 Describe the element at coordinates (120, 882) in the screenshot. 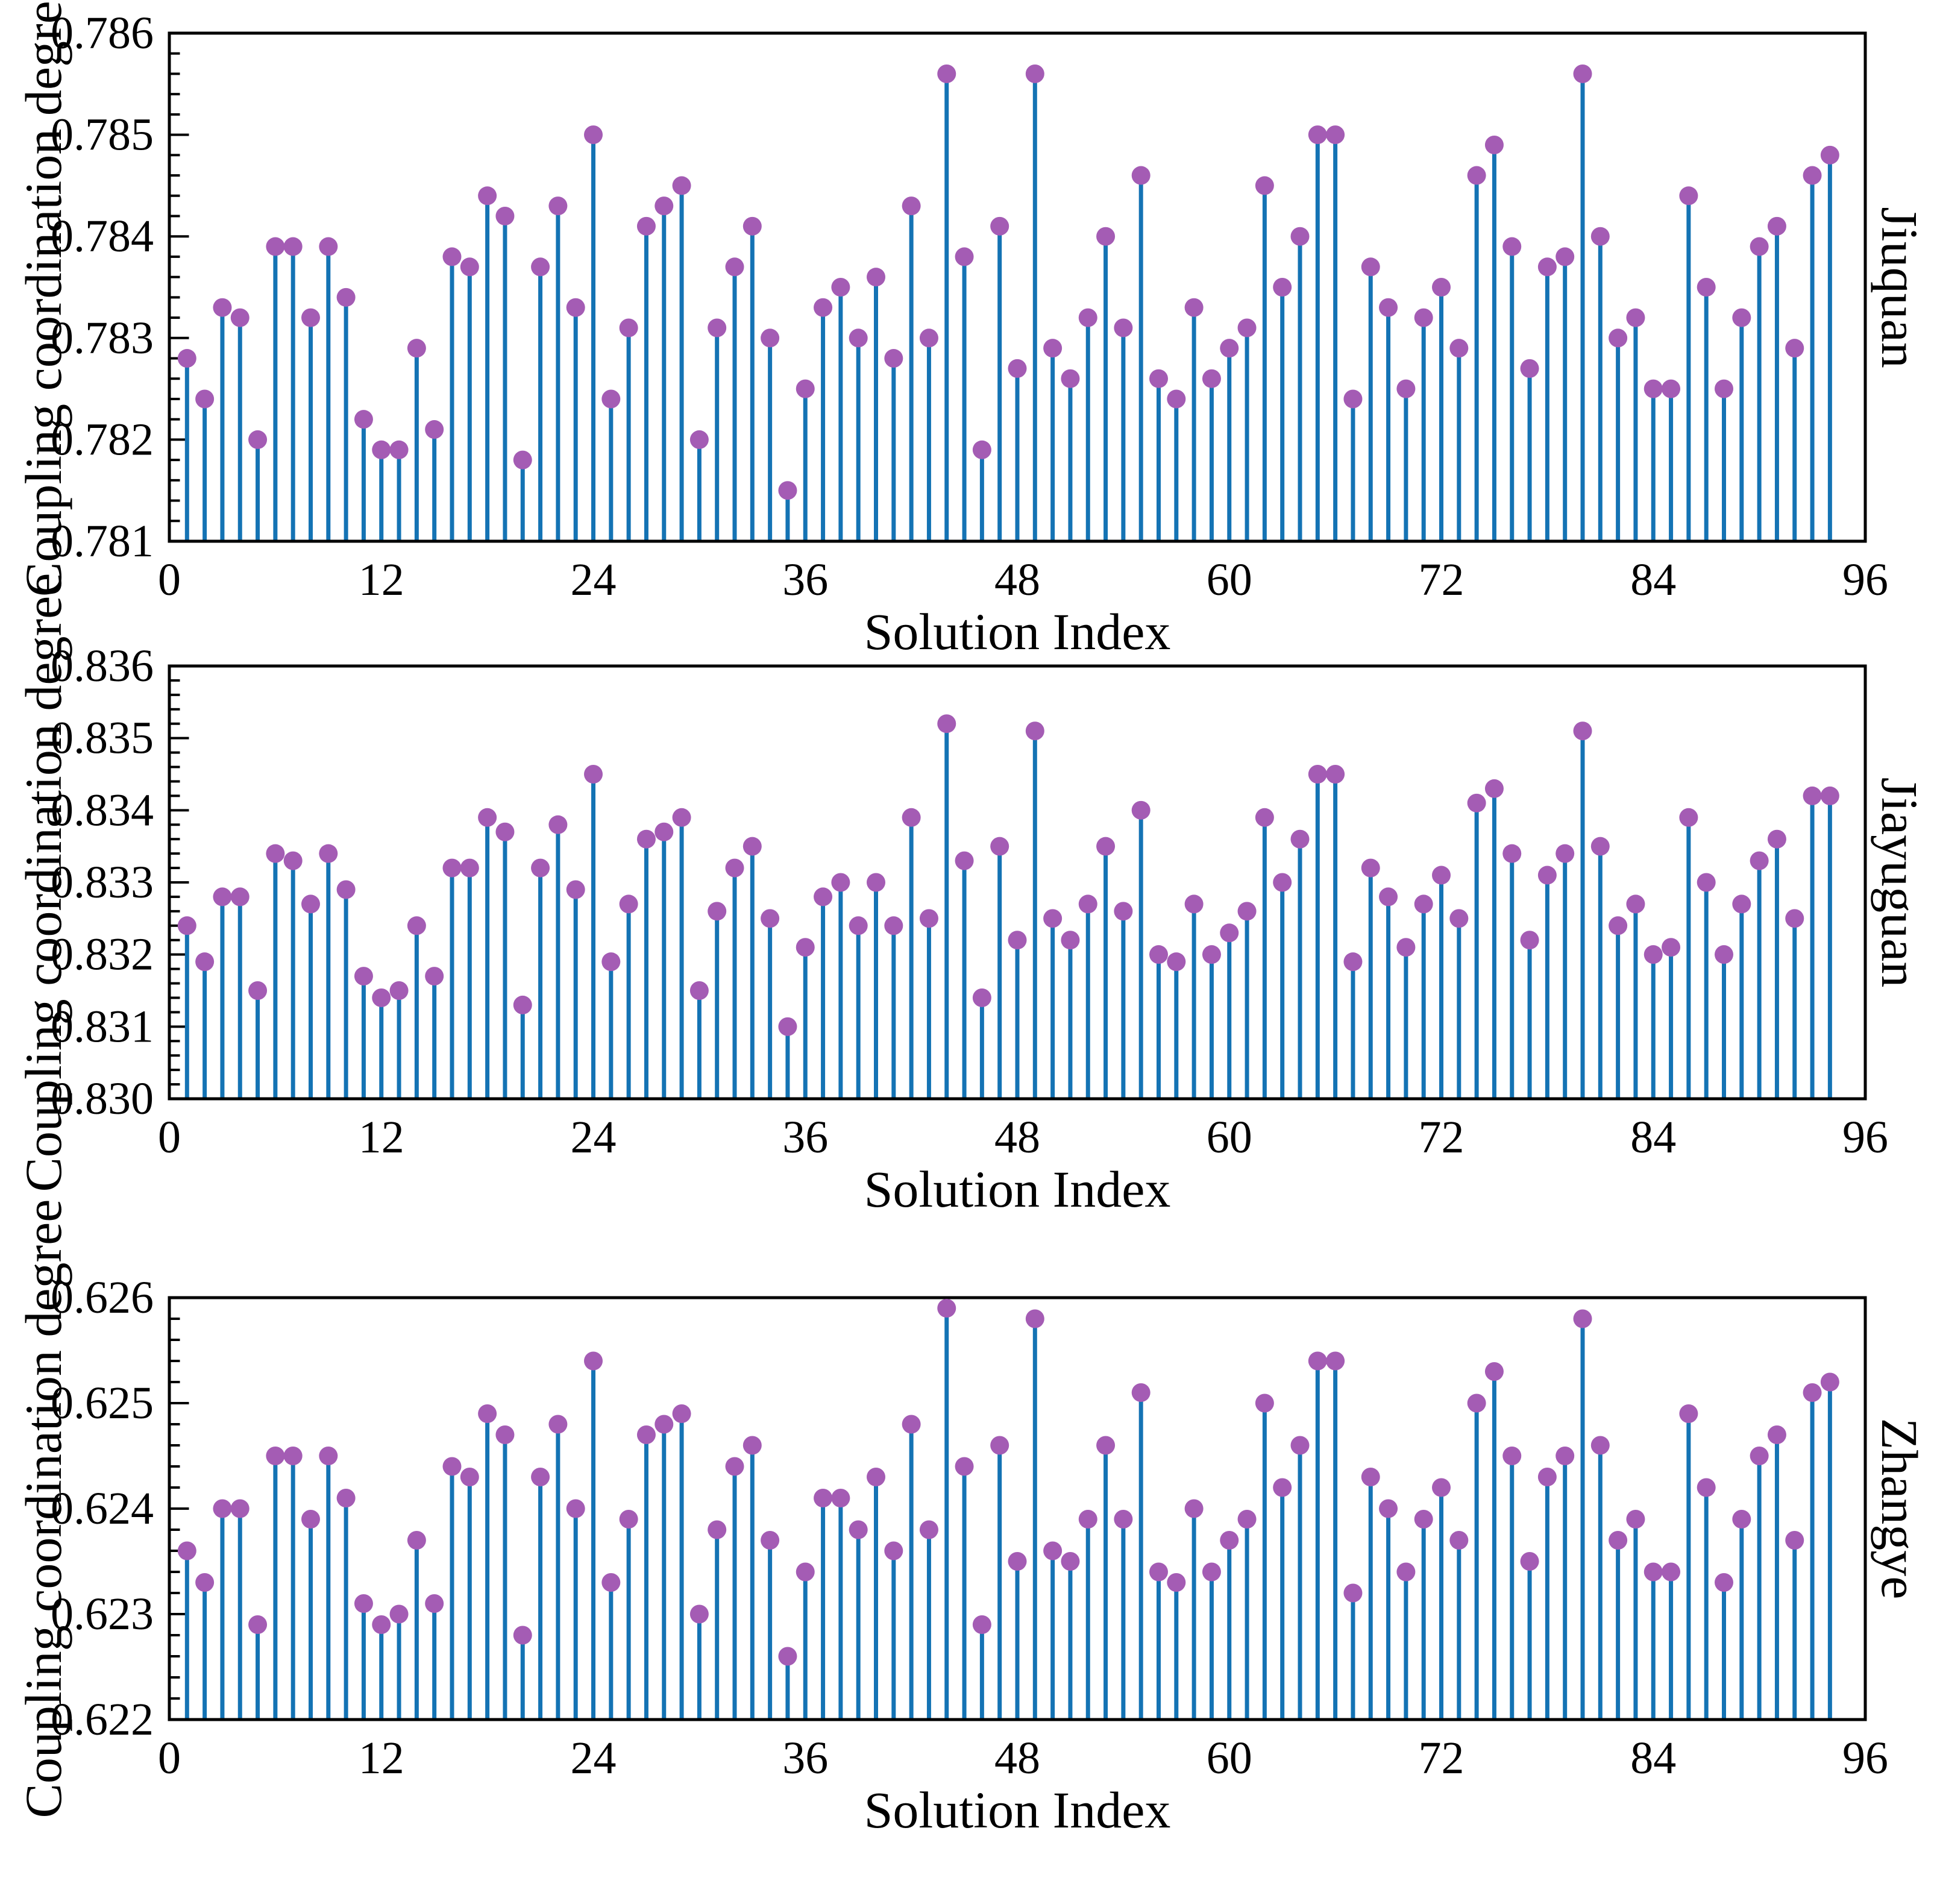

I see `y-axis-jiayuguan: 0.830 0.831 0.832 0.833 0.834 0.835 0.836` at that location.